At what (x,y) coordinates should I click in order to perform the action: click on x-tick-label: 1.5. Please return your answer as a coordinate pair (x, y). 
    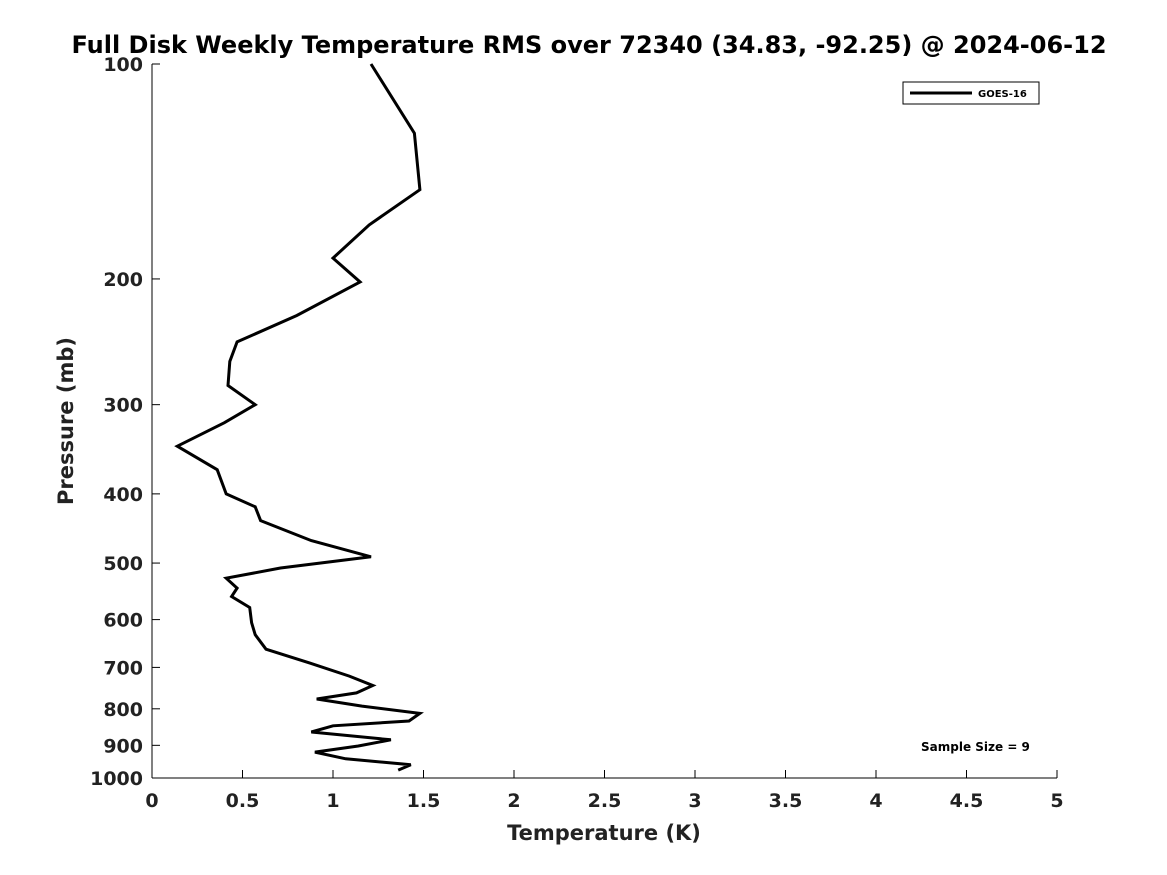
    Looking at the image, I should click on (424, 801).